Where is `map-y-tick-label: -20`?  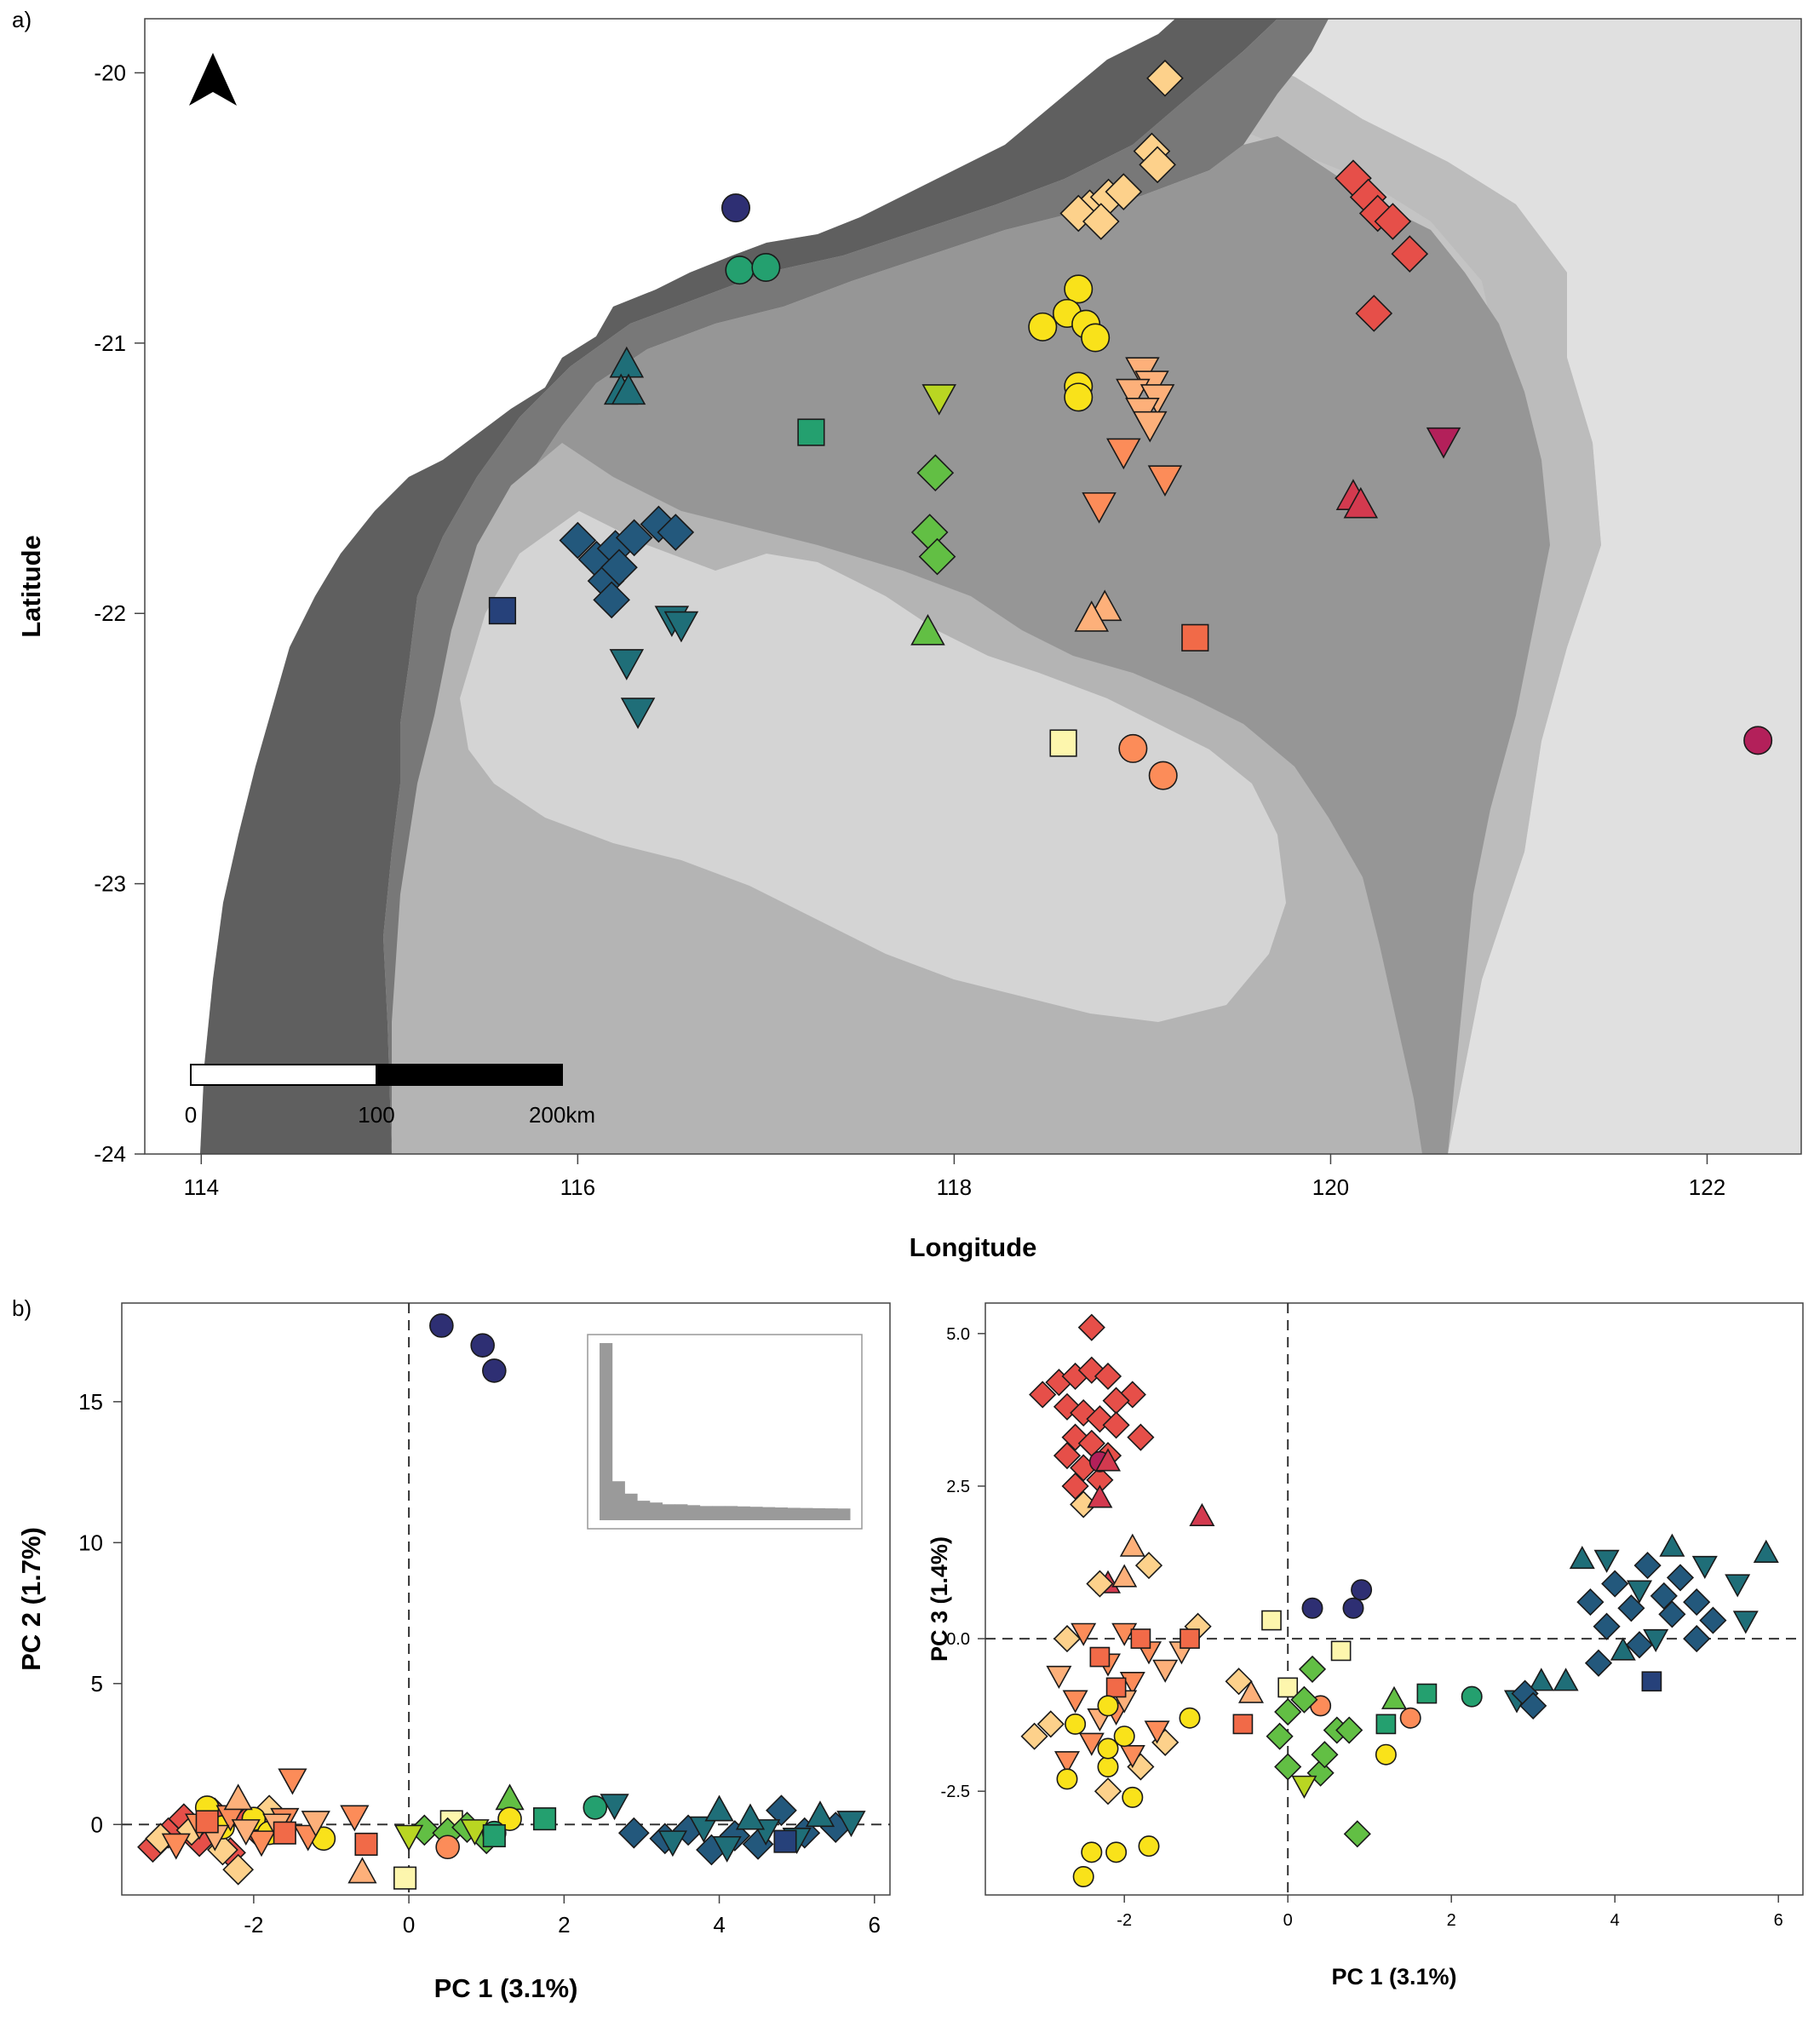 map-y-tick-label: -20 is located at coordinates (110, 72).